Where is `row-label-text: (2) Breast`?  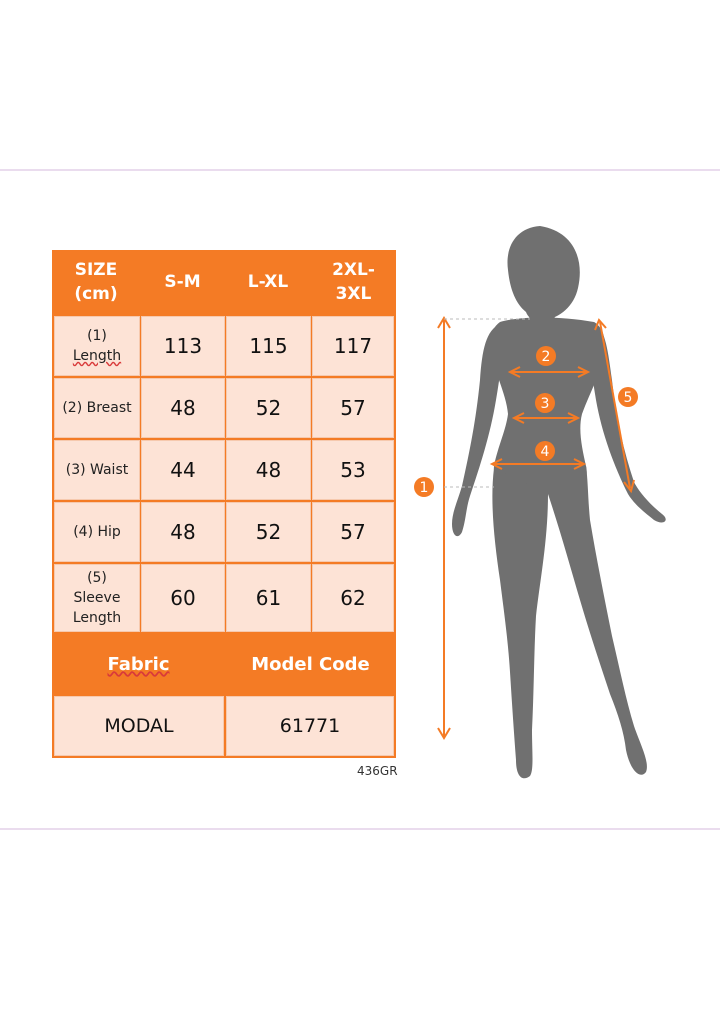
row-label-text: (2) Breast is located at coordinates (97, 408).